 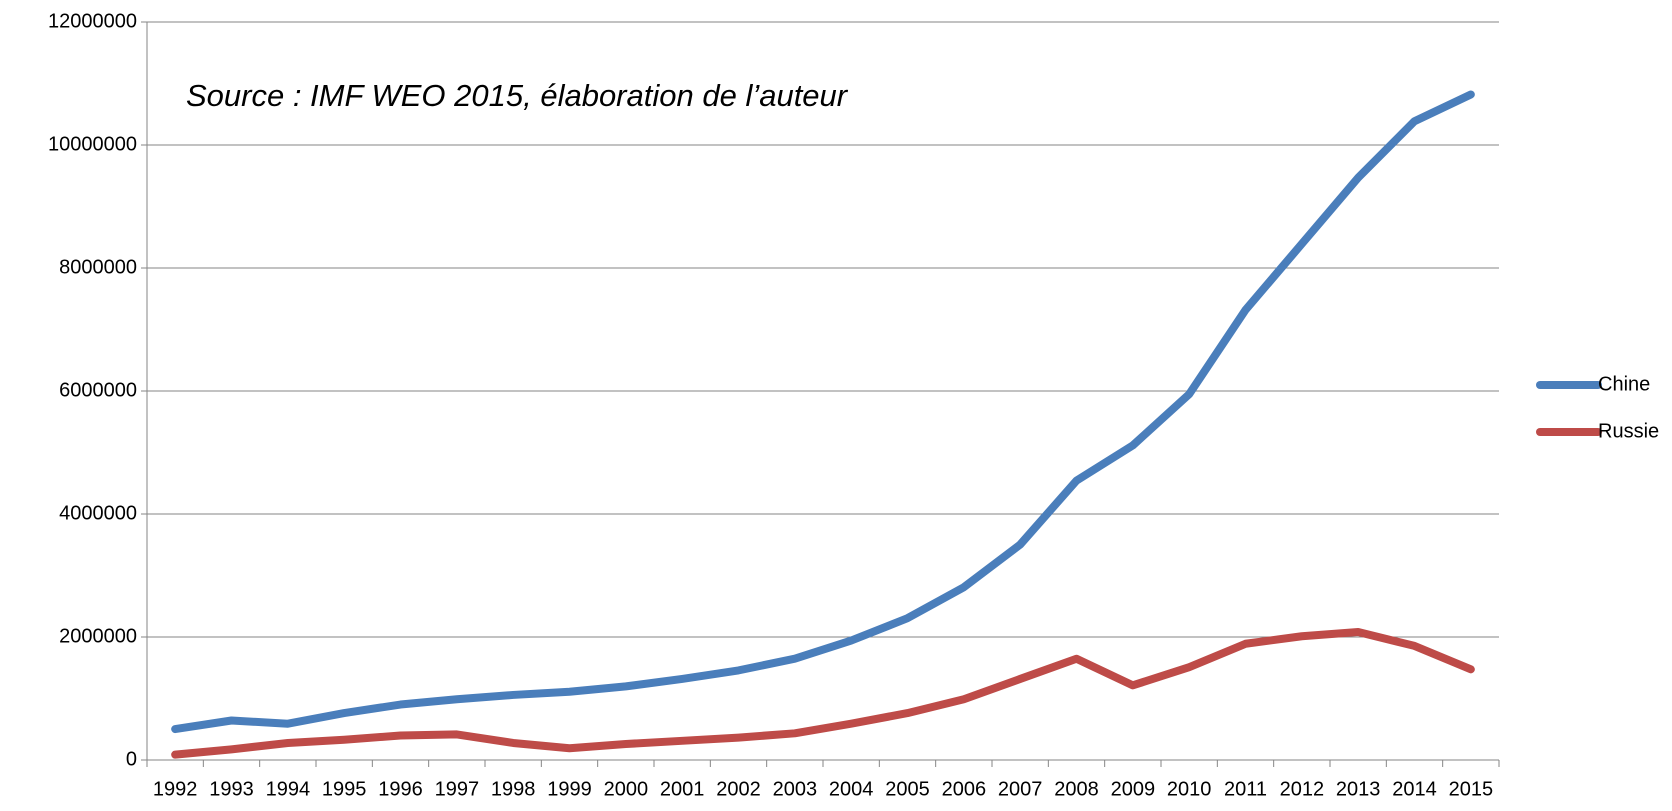 I want to click on x-tick-label: 2002, so click(x=738, y=789).